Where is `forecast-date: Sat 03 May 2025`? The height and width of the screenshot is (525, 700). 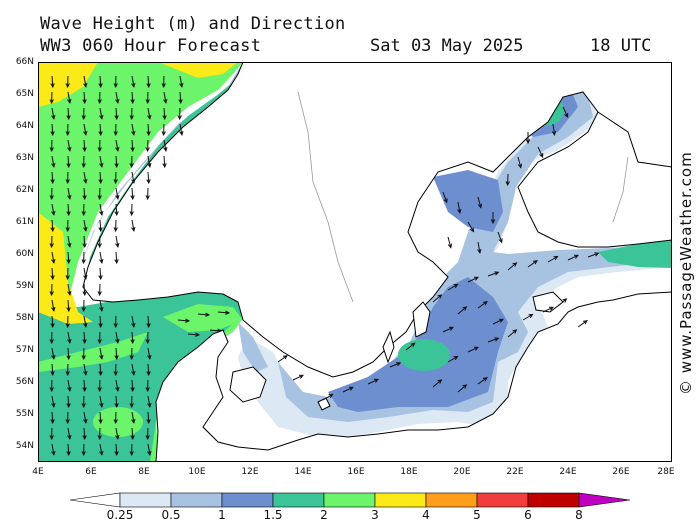 forecast-date: Sat 03 May 2025 is located at coordinates (447, 46).